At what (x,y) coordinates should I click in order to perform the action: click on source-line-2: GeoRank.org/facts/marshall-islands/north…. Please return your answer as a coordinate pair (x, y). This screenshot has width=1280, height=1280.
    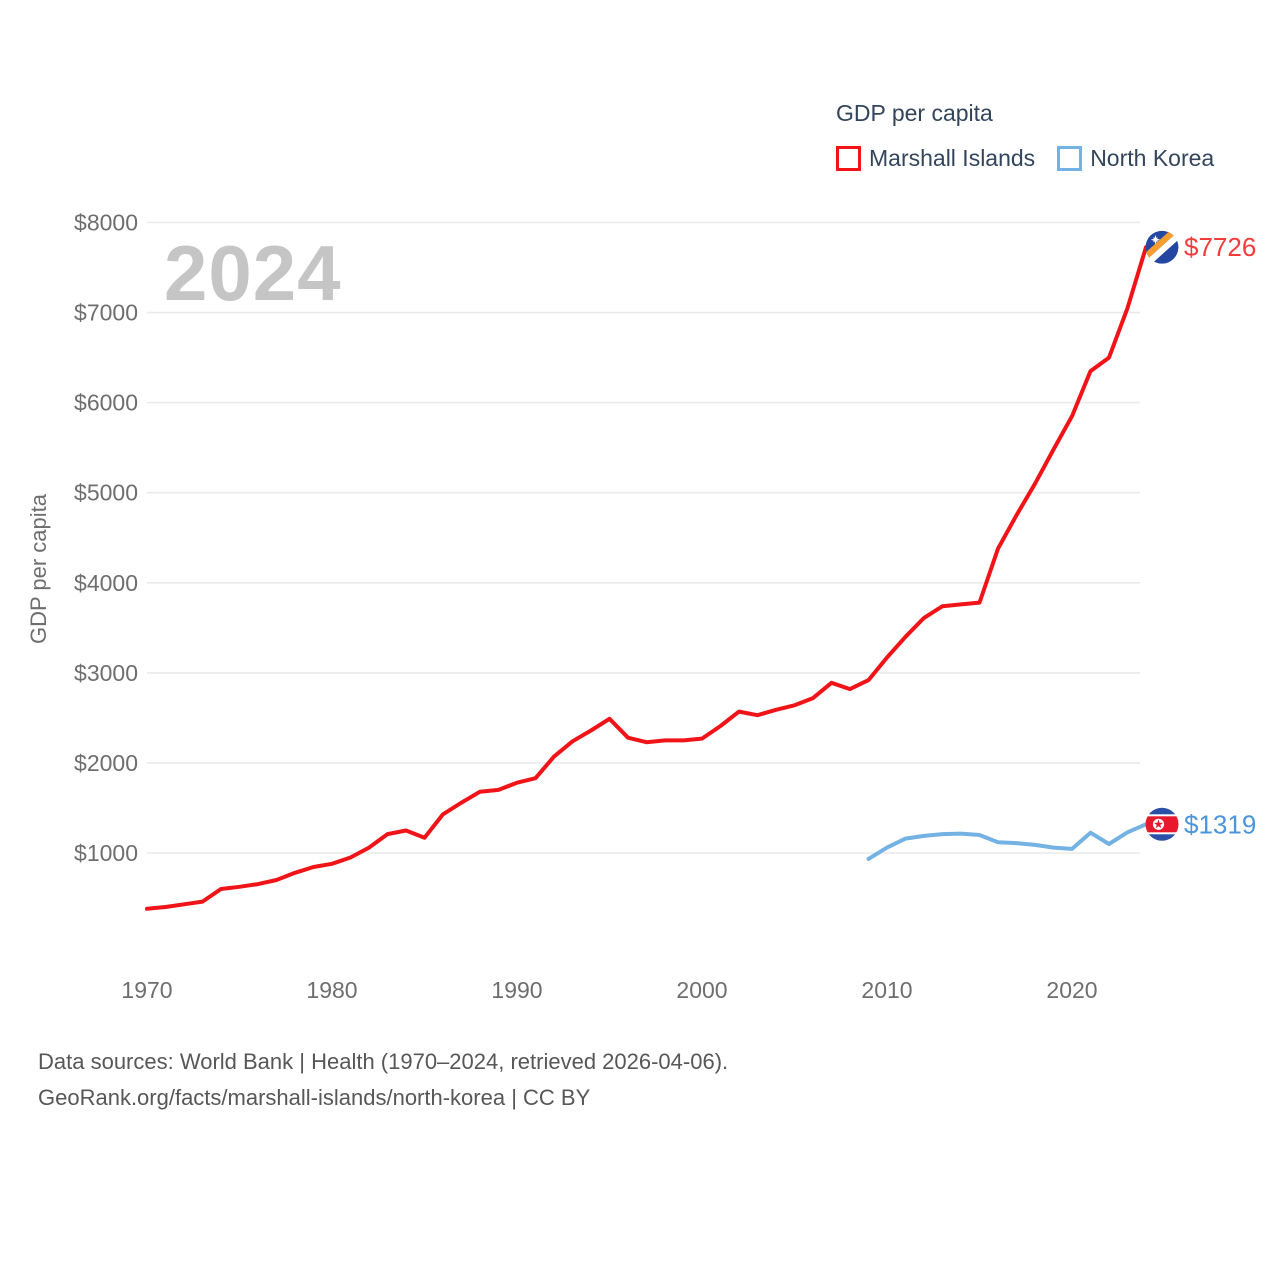
    Looking at the image, I should click on (314, 1097).